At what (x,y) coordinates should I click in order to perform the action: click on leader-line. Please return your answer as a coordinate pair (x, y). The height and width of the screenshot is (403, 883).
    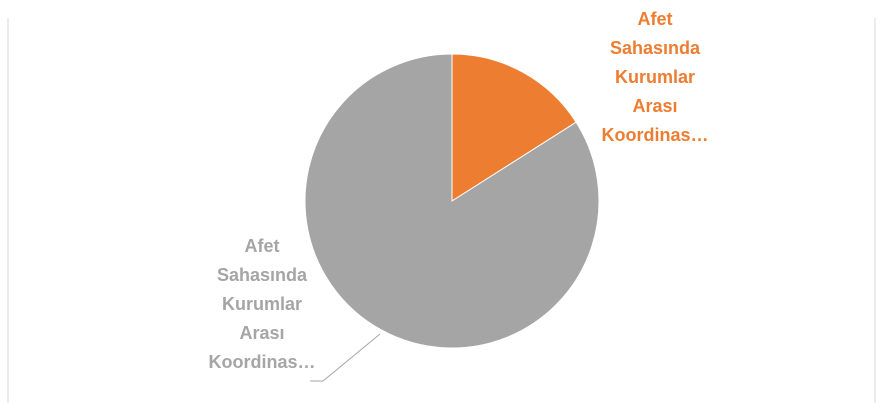
    Looking at the image, I should click on (345, 357).